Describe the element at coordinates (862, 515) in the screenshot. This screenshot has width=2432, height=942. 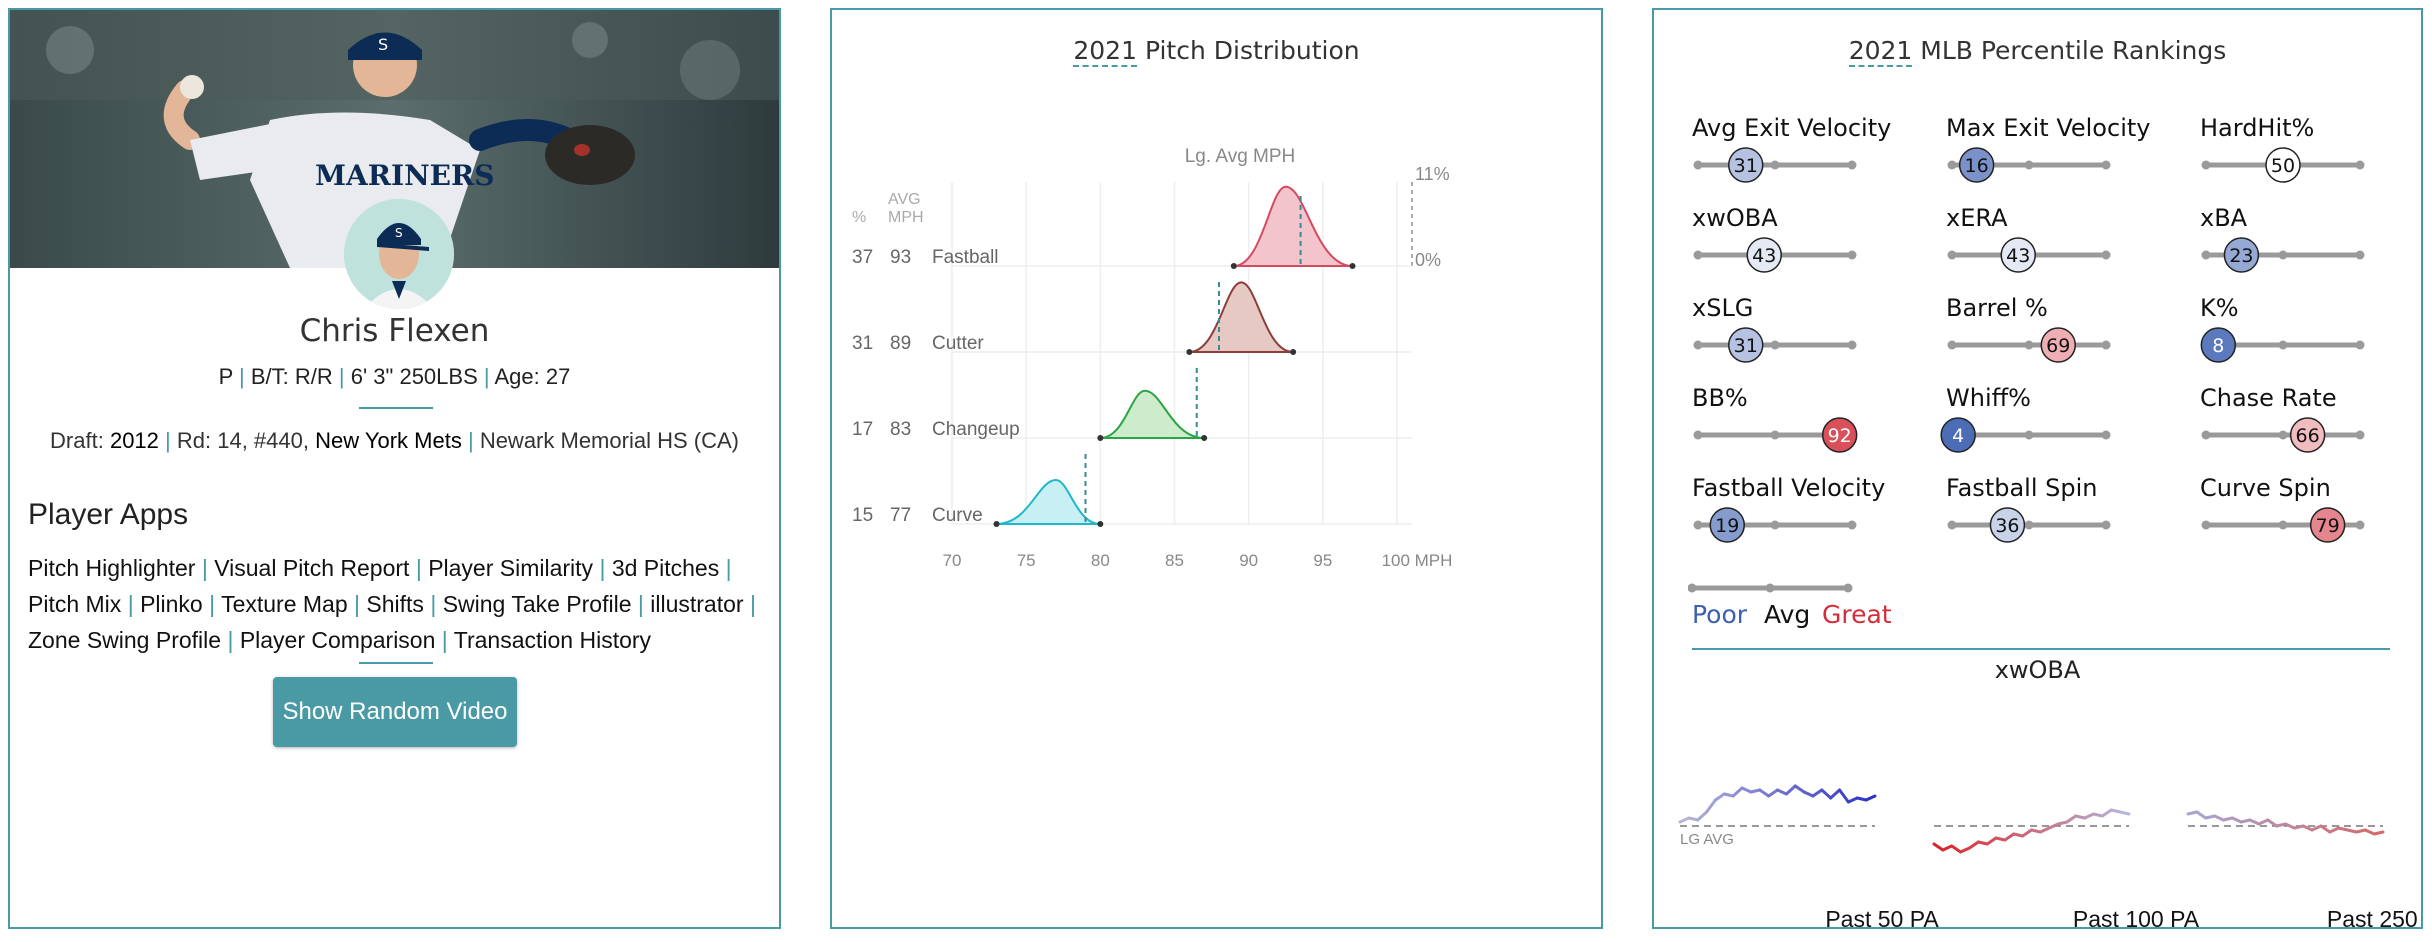
I see `pitch-usage-pct: 15` at that location.